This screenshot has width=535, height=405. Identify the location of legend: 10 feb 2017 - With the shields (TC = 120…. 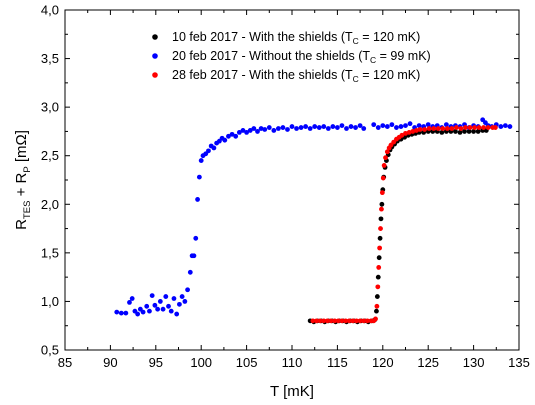
(291, 57).